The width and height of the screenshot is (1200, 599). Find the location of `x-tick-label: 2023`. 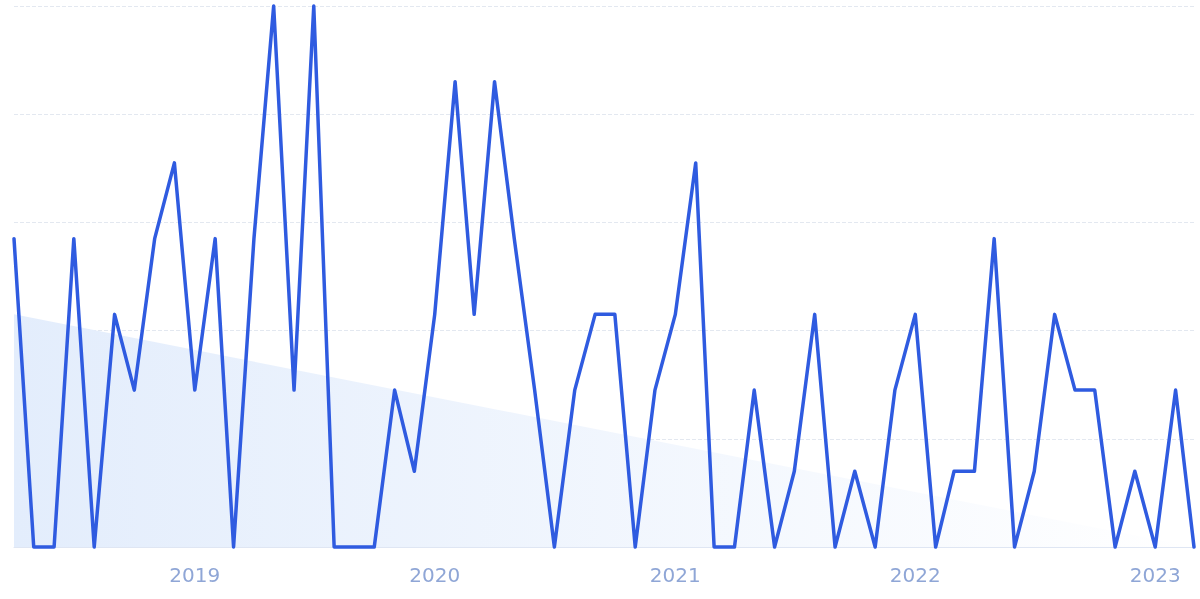

x-tick-label: 2023 is located at coordinates (1155, 575).